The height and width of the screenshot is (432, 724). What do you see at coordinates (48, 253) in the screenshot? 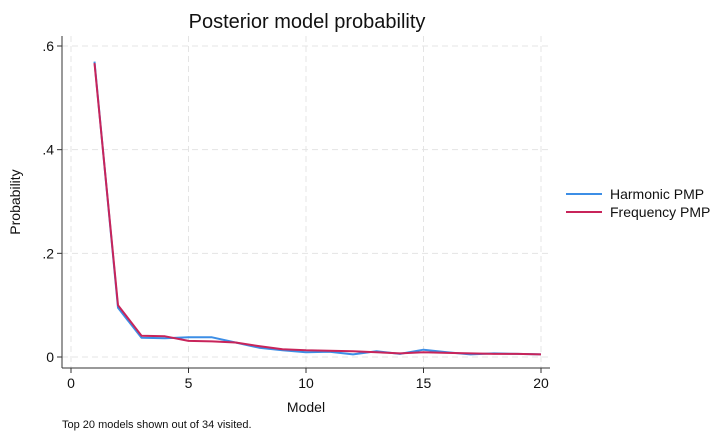
I see `y-tick-label: .2` at bounding box center [48, 253].